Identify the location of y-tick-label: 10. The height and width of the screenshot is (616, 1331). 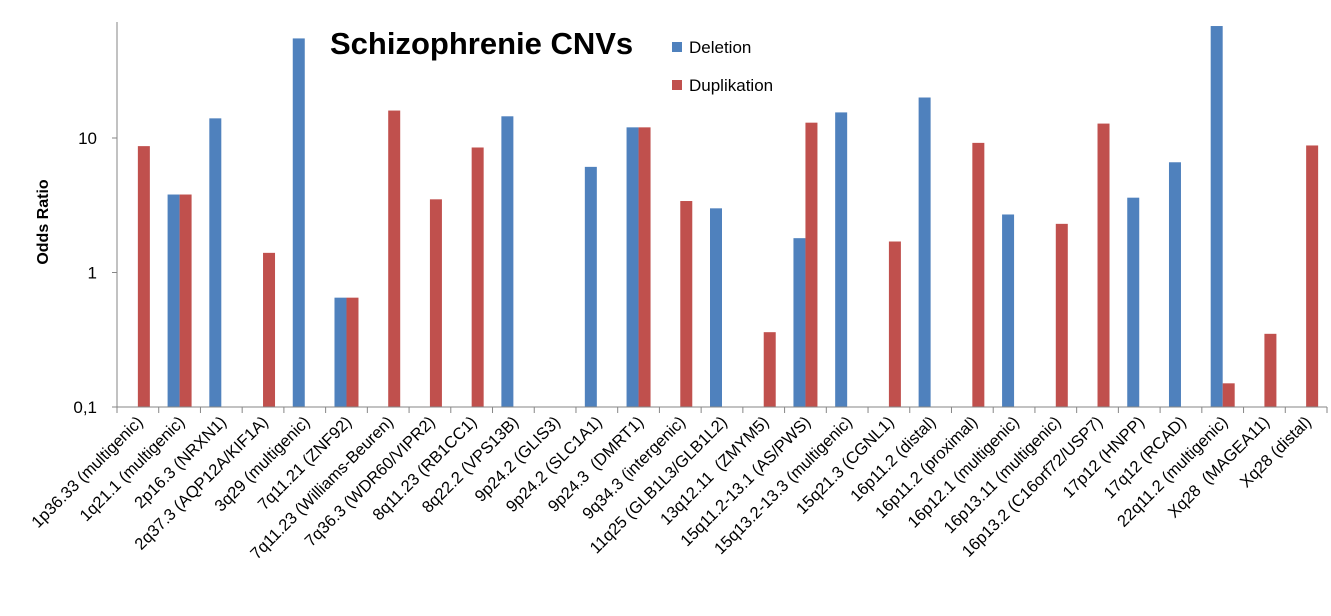
(87, 138).